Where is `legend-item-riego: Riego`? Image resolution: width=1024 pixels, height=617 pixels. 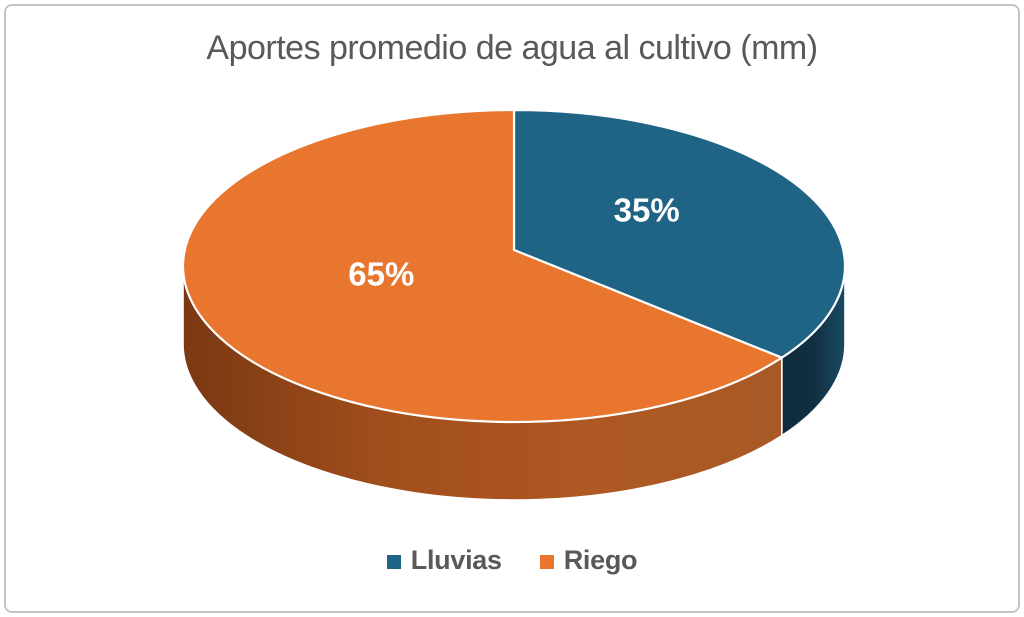
legend-item-riego: Riego is located at coordinates (588, 560).